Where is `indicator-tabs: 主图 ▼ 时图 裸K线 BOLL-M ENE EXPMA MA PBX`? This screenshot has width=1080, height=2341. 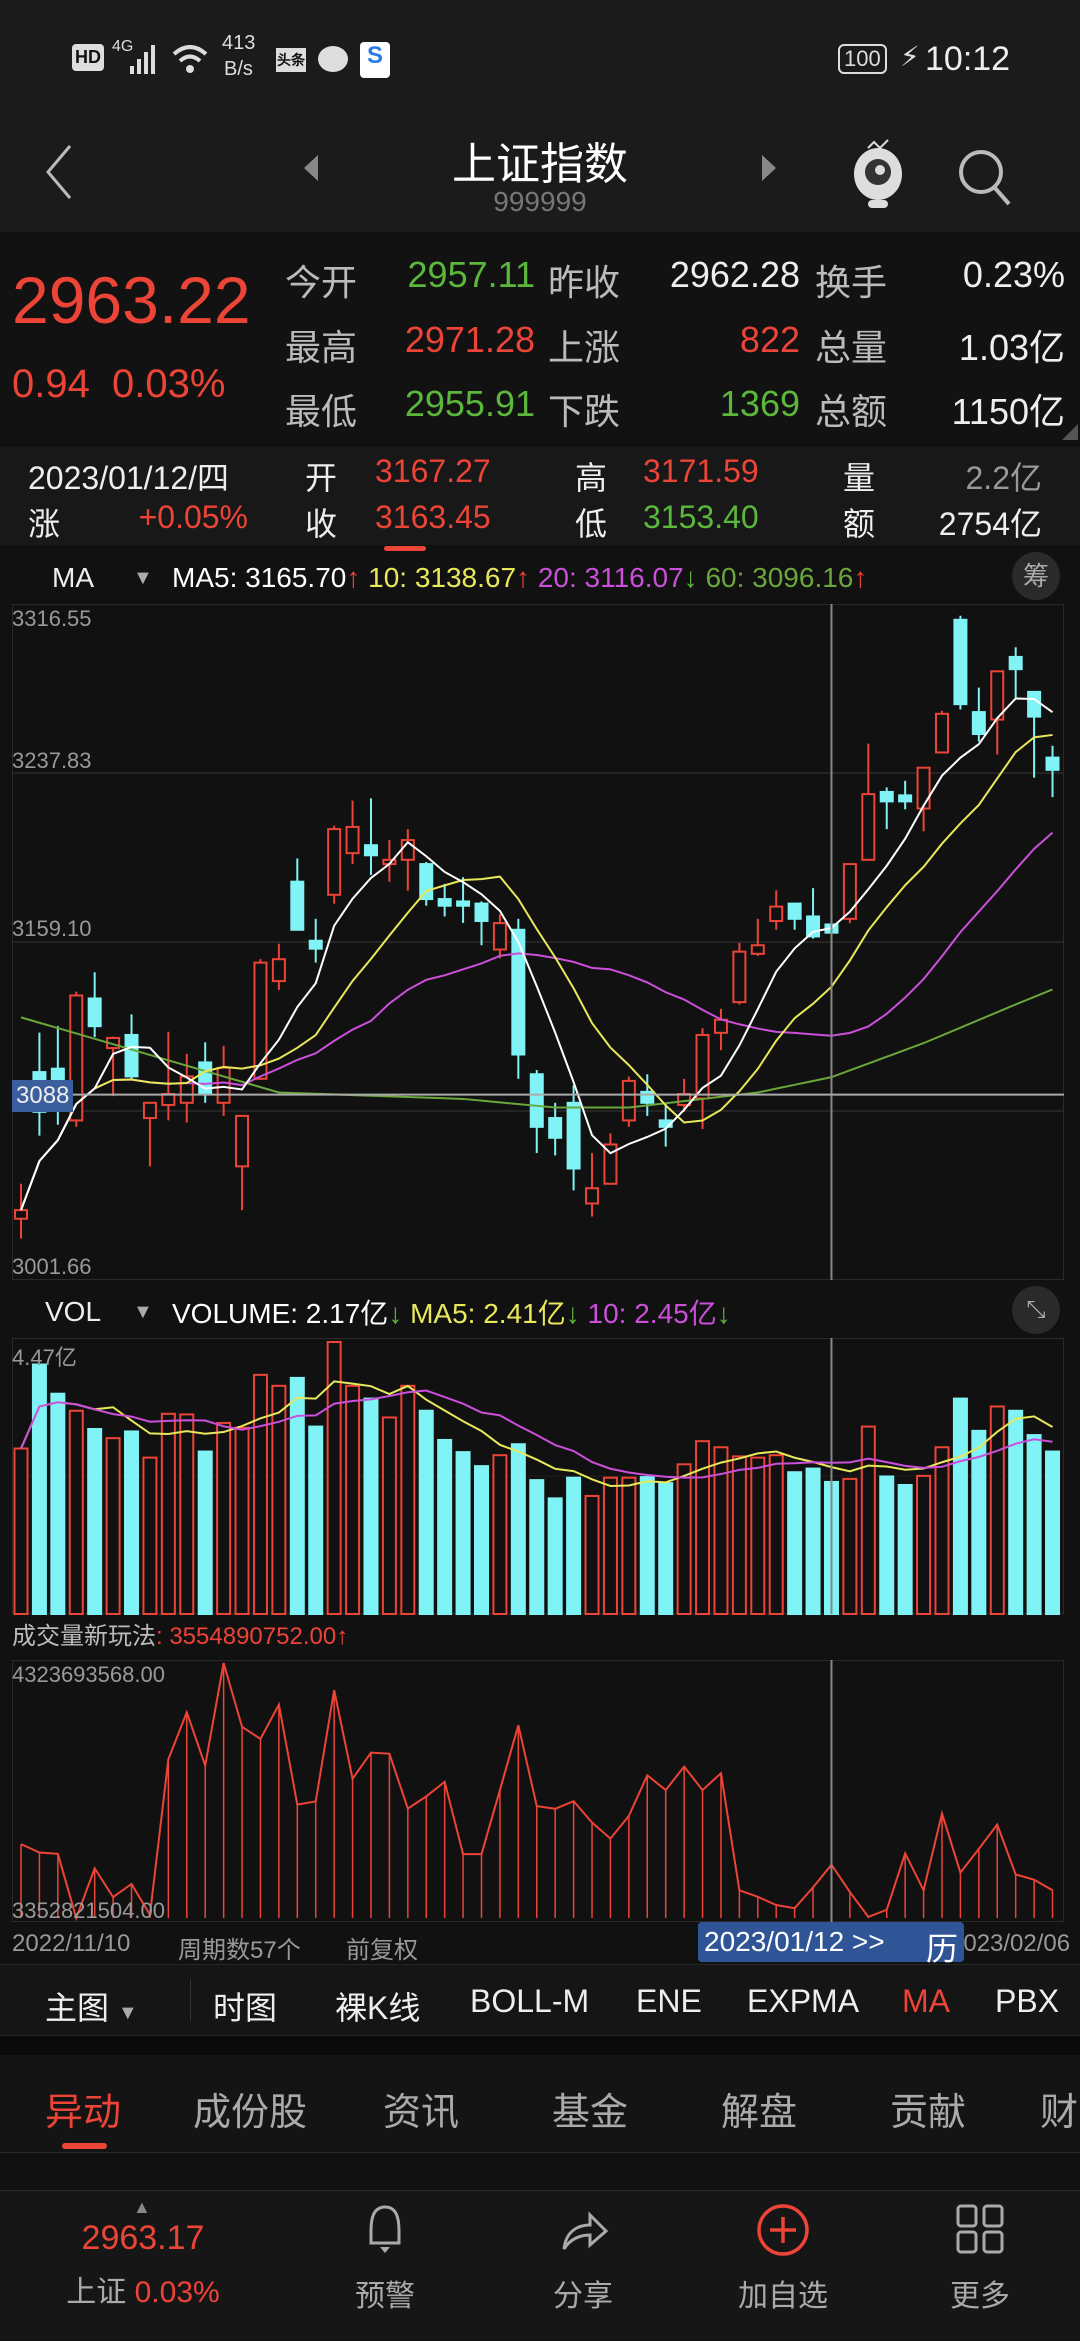 indicator-tabs: 主图 ▼ 时图 裸K线 BOLL-M ENE EXPMA MA PBX is located at coordinates (540, 2000).